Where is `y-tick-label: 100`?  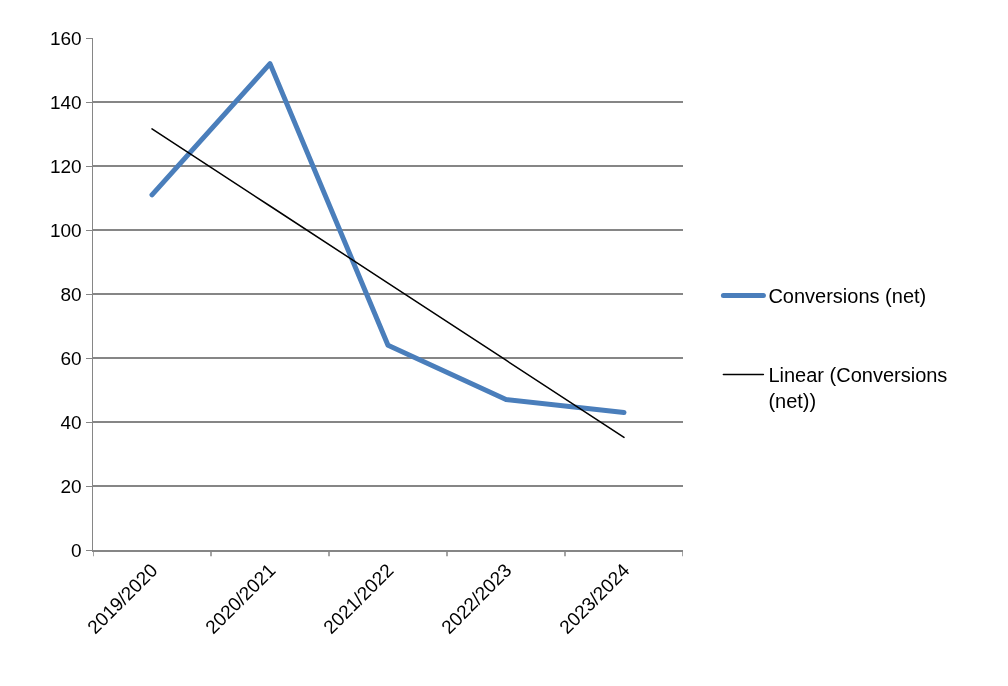
y-tick-label: 100 is located at coordinates (66, 230).